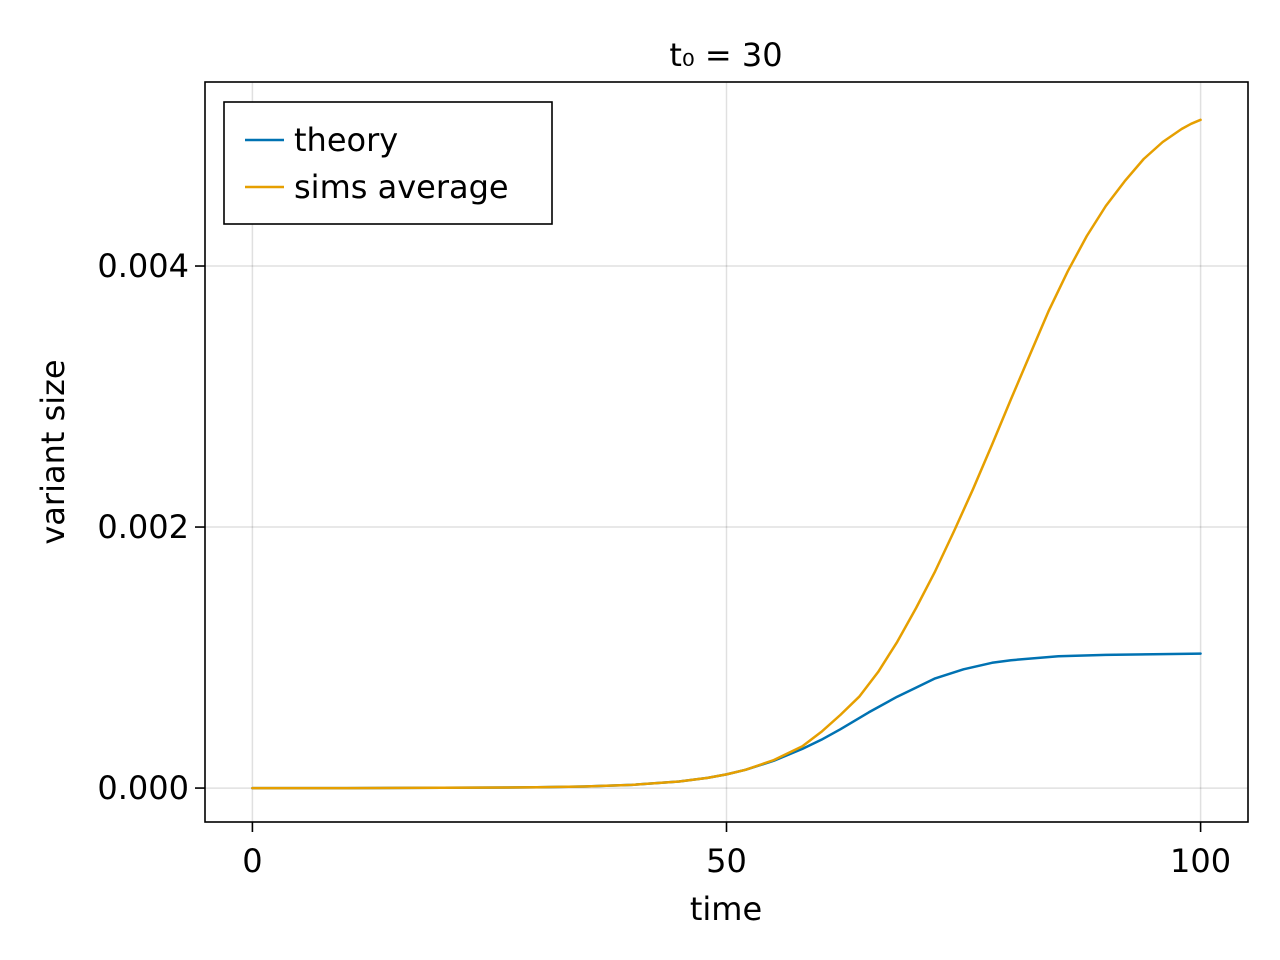 This screenshot has height=960, width=1280. I want to click on x-tick-label: 50, so click(726, 861).